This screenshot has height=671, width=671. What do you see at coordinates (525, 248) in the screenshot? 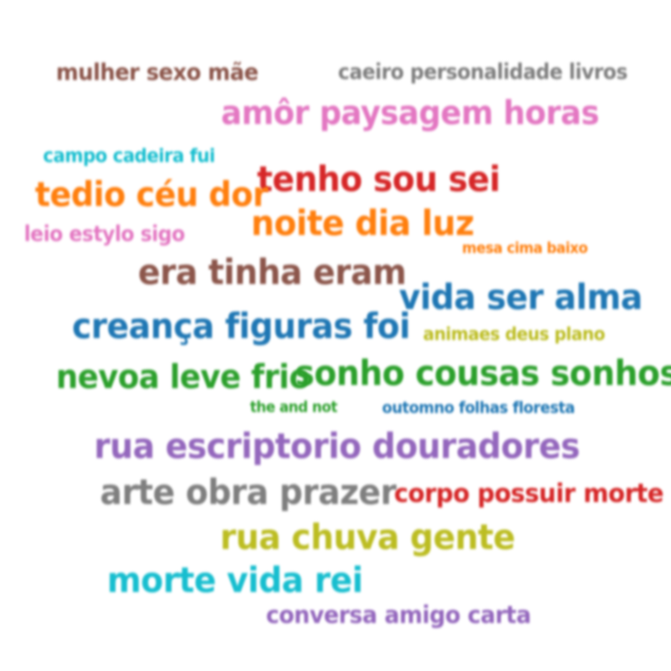
I see `word-mesa-cima-baixo: mesa cima baixo` at bounding box center [525, 248].